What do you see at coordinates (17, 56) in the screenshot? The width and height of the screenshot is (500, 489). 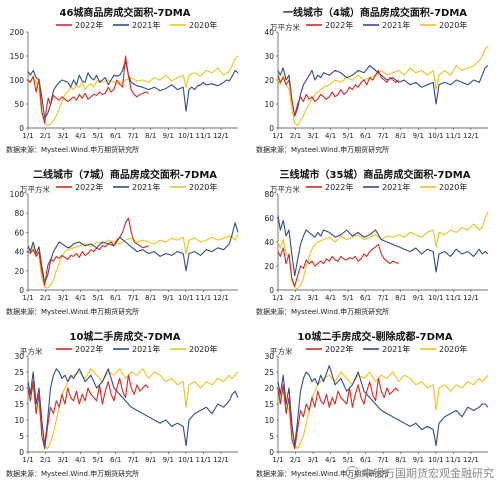 I see `y-tick-label: 150` at bounding box center [17, 56].